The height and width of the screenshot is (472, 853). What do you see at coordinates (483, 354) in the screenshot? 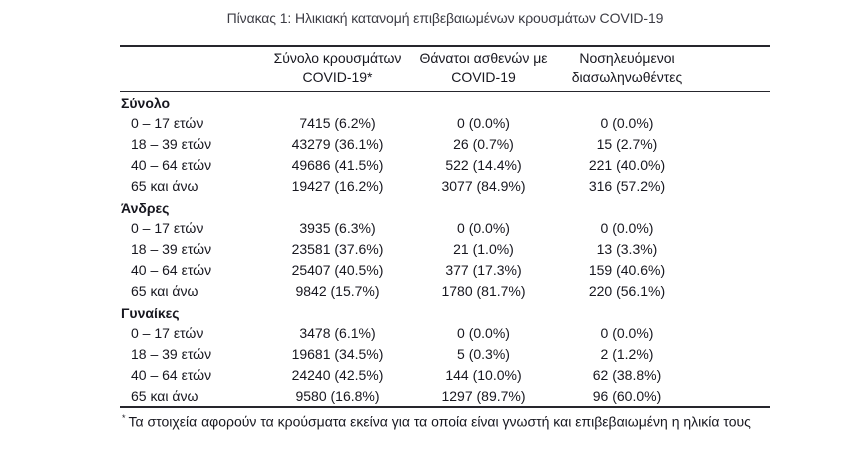
I see `deaths-cell: 5 (0.3%)` at bounding box center [483, 354].